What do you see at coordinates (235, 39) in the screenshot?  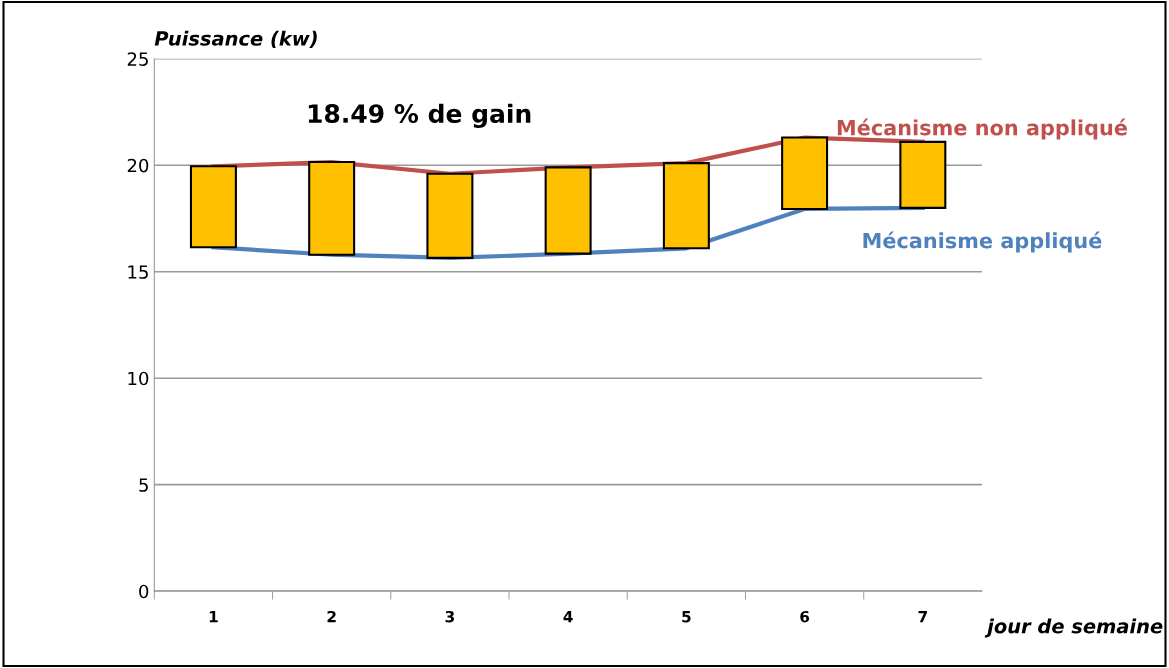 I see `y-axis-title: Puissance (kw)` at bounding box center [235, 39].